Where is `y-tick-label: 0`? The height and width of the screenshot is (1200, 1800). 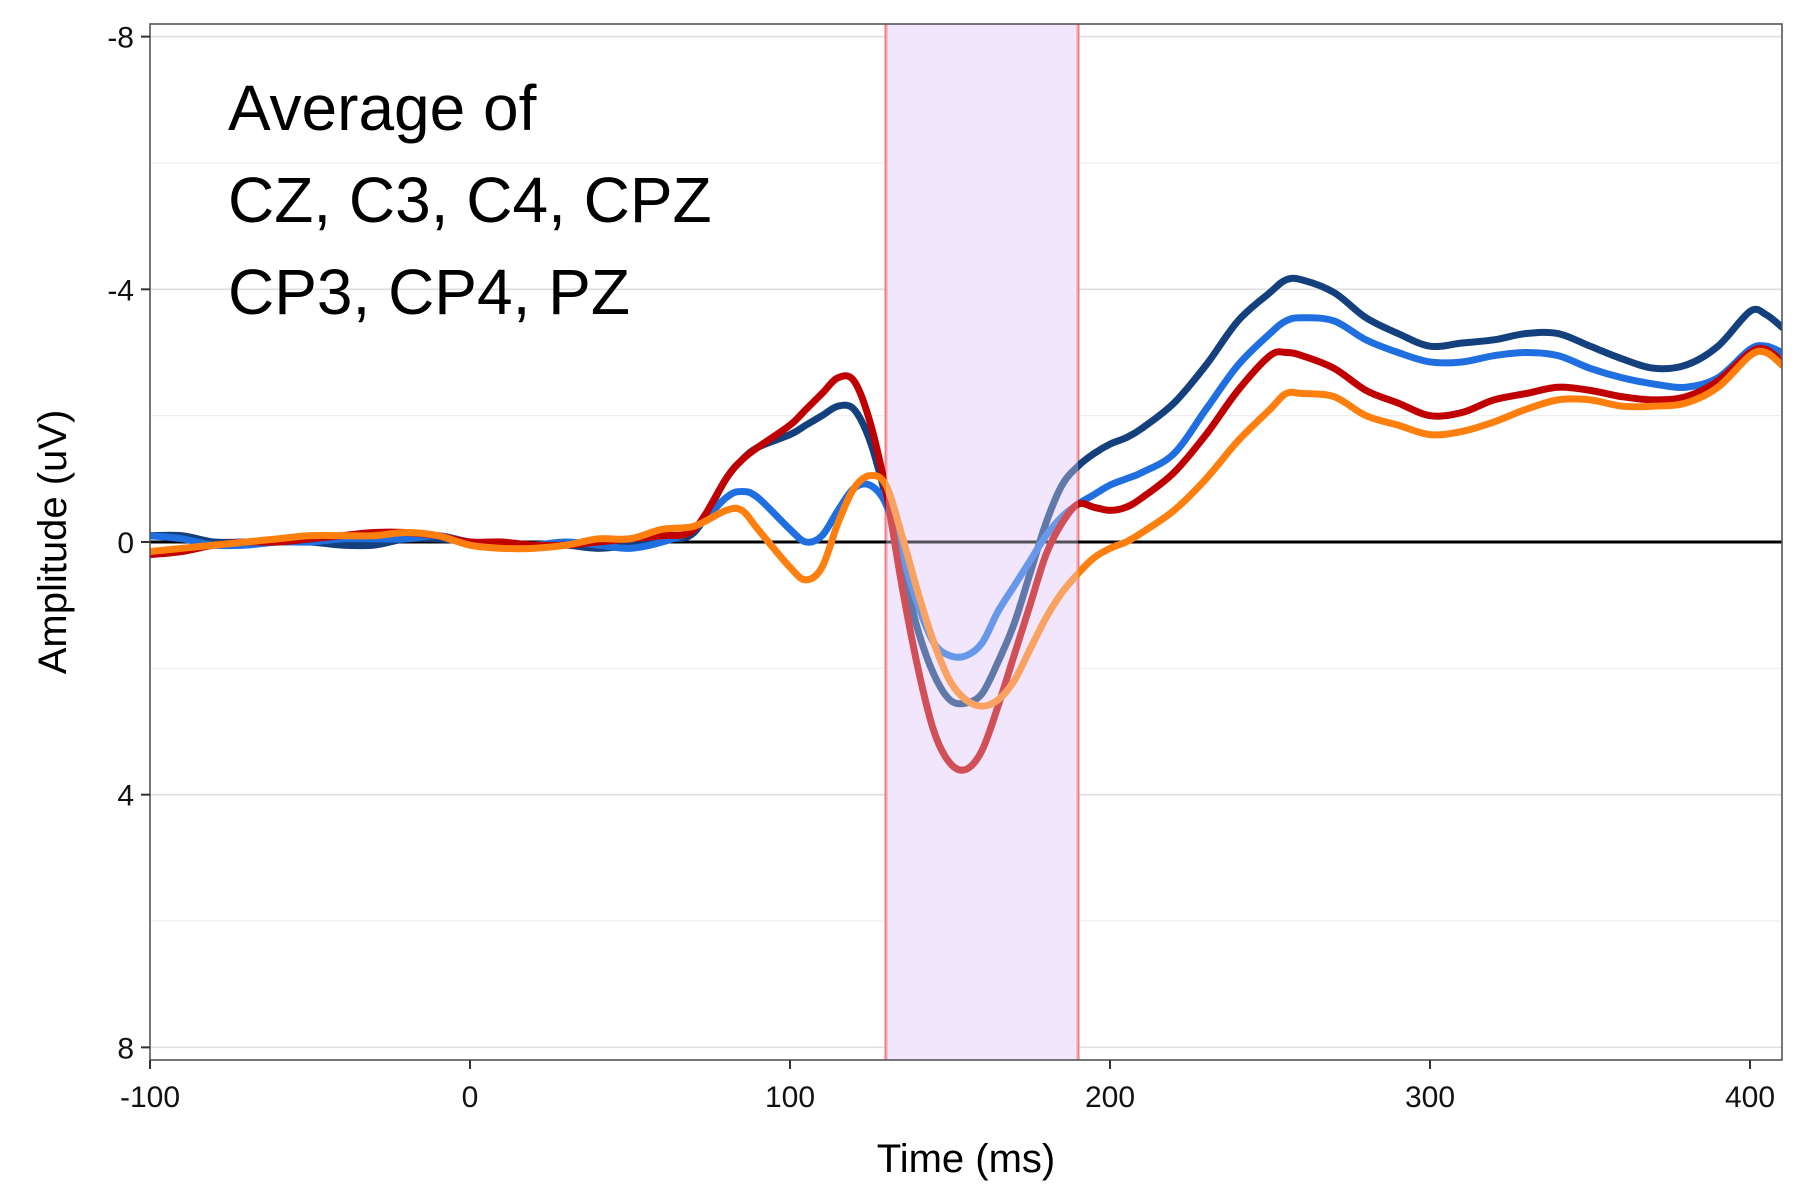 y-tick-label: 0 is located at coordinates (125, 543).